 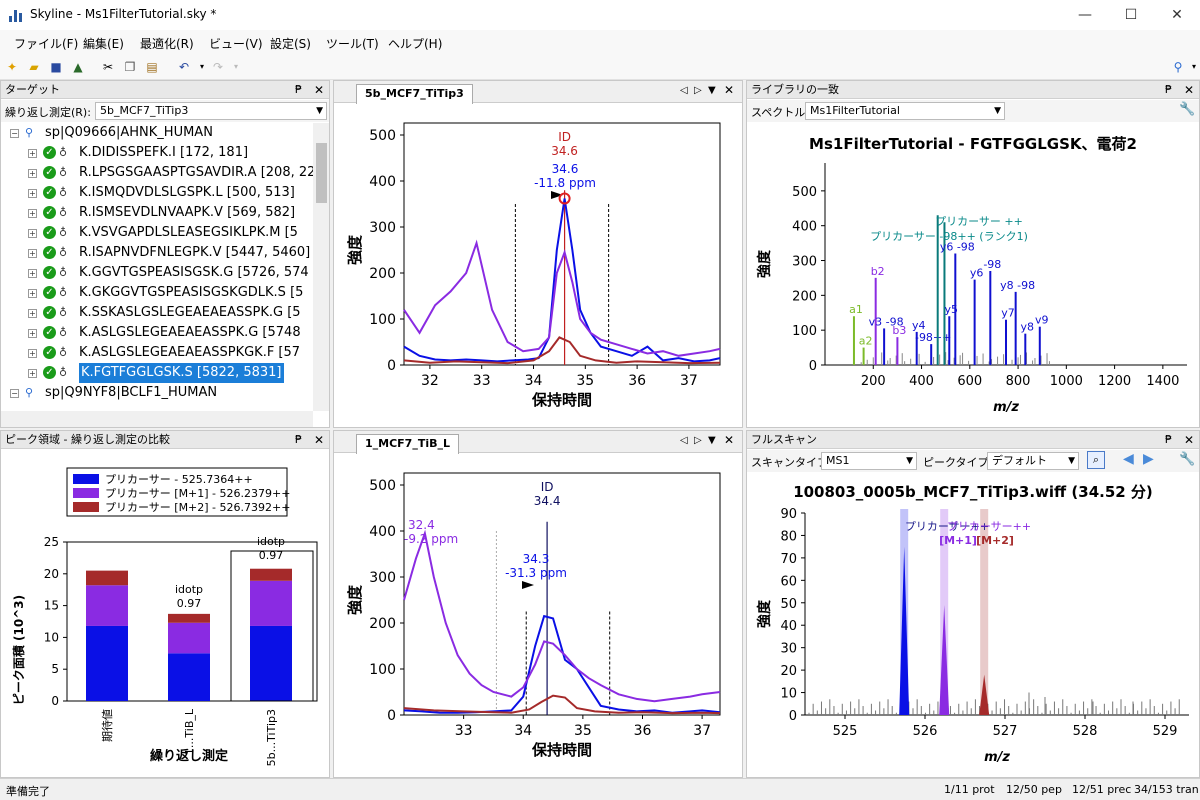 What do you see at coordinates (1178, 67) in the screenshot?
I see `ions-icon: ⚲` at bounding box center [1178, 67].